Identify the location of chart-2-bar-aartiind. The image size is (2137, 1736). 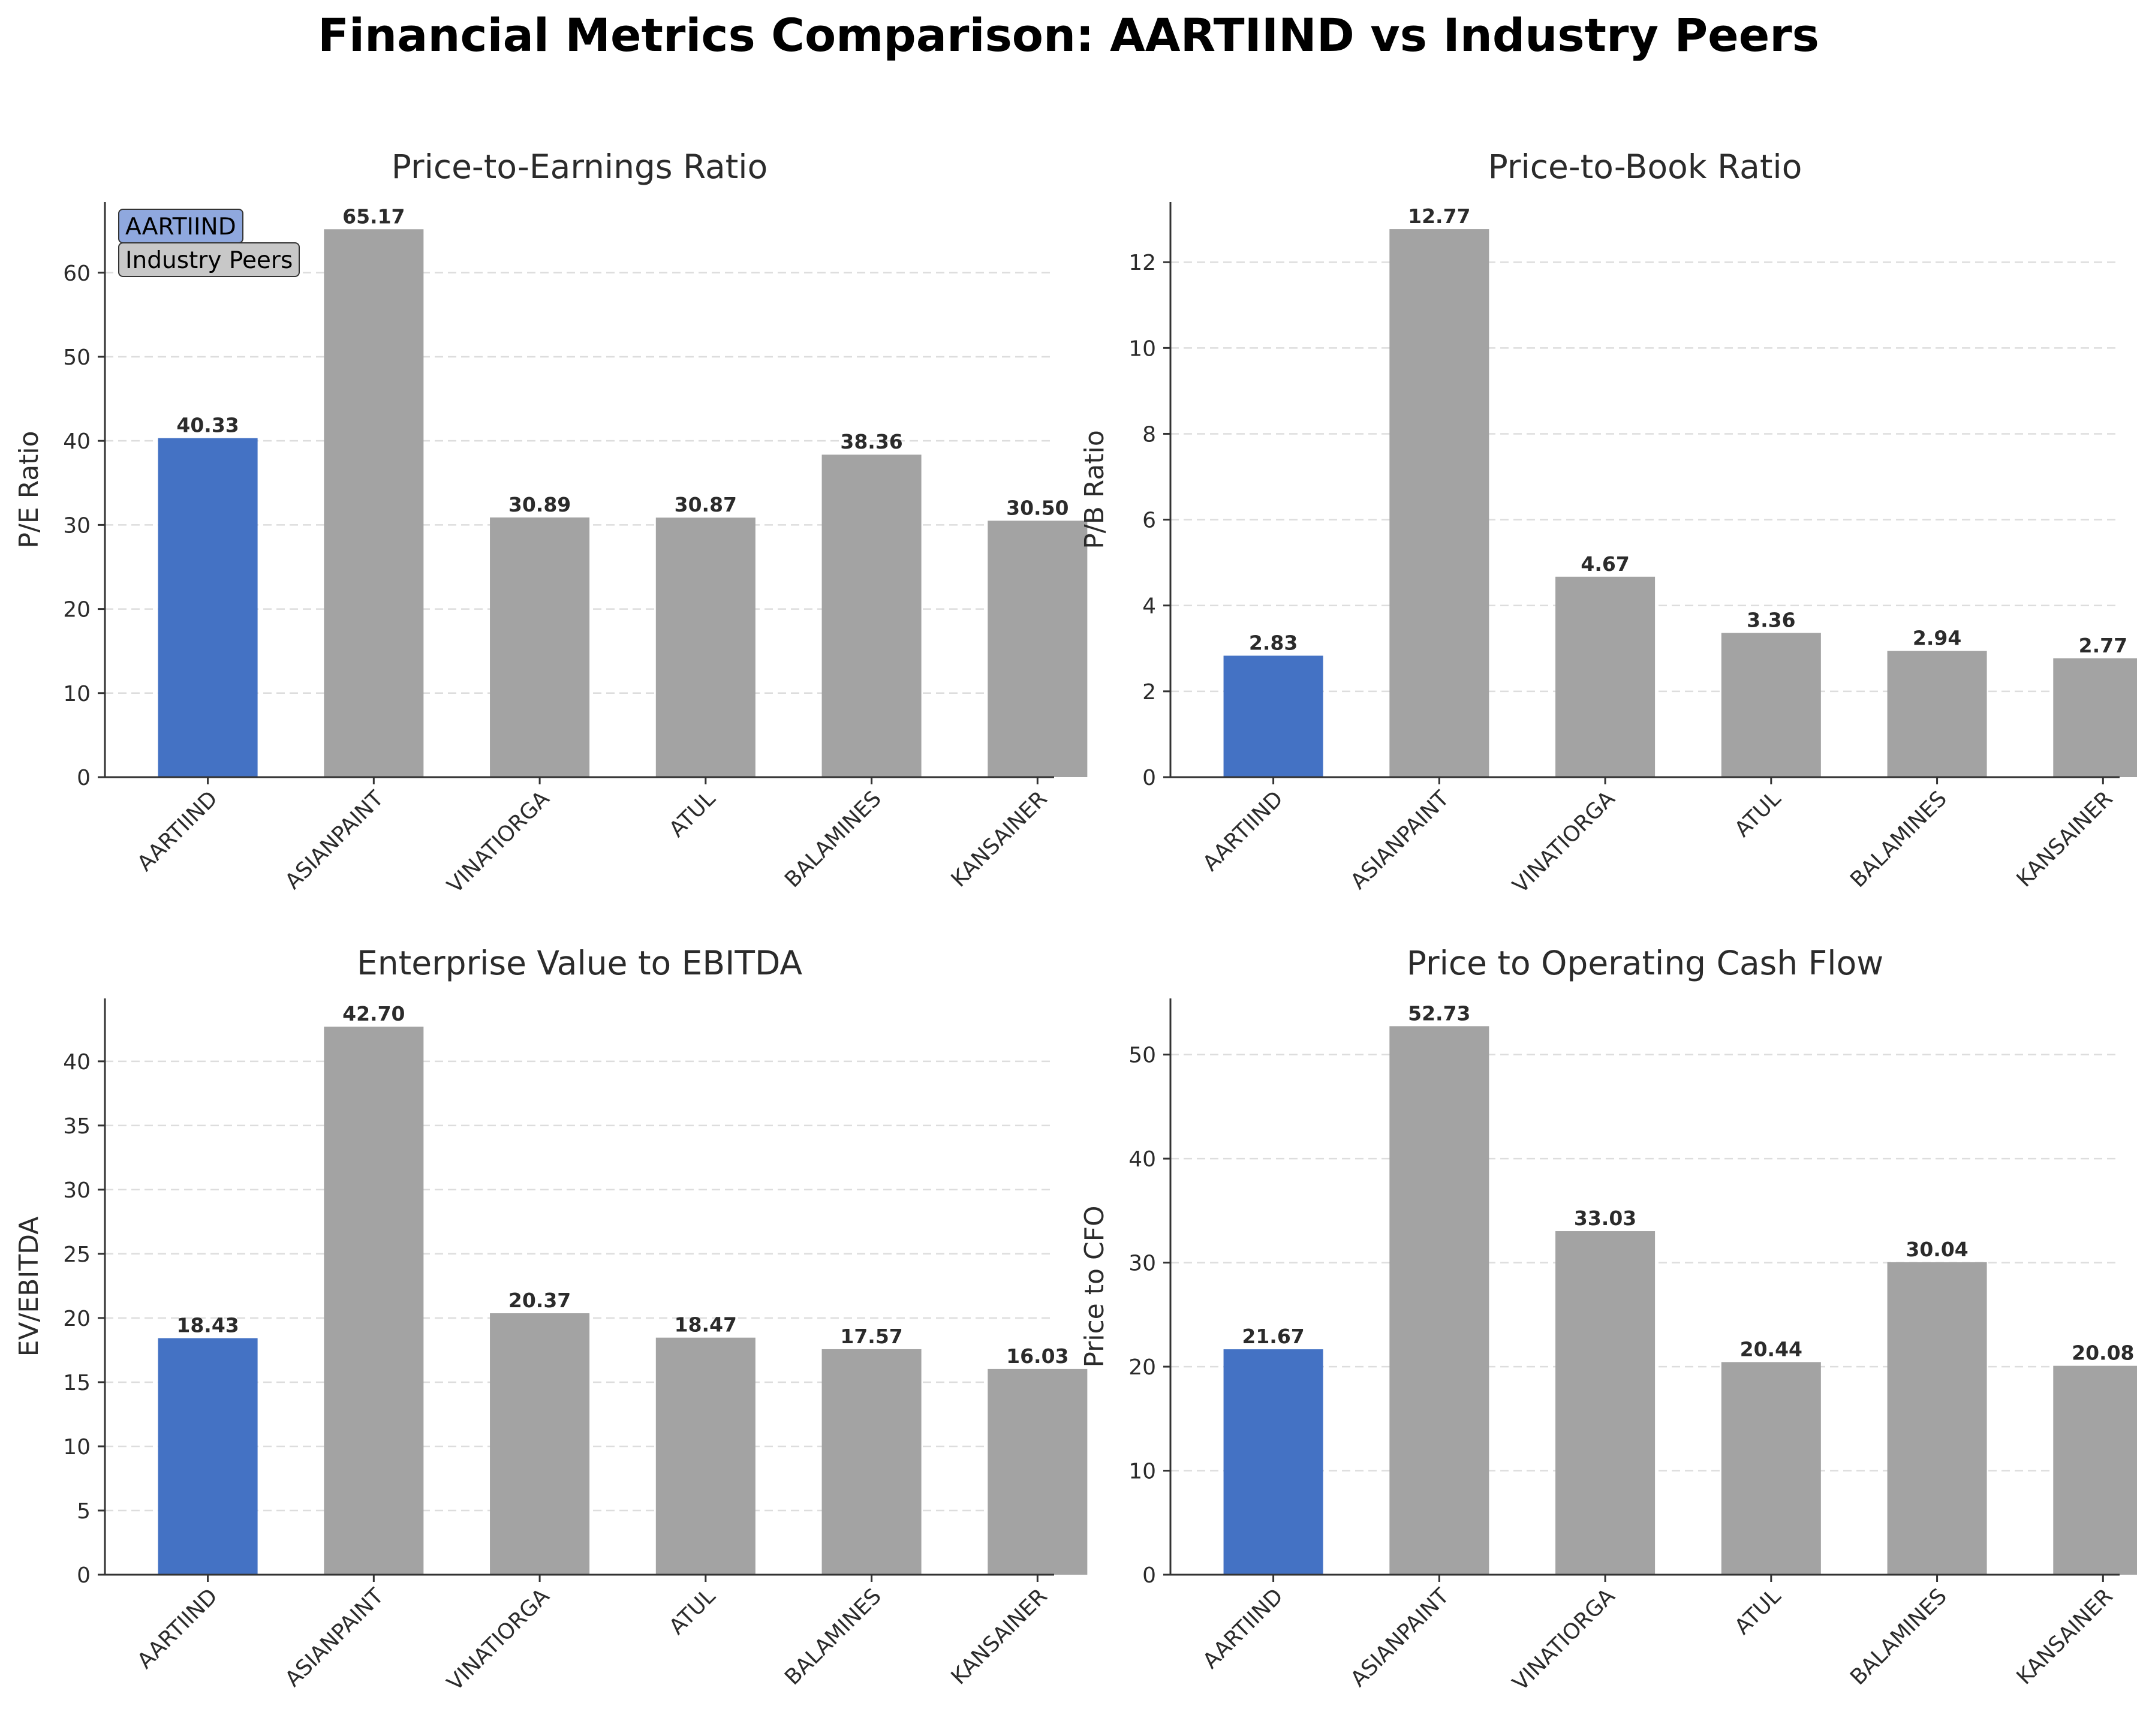
(1273, 716).